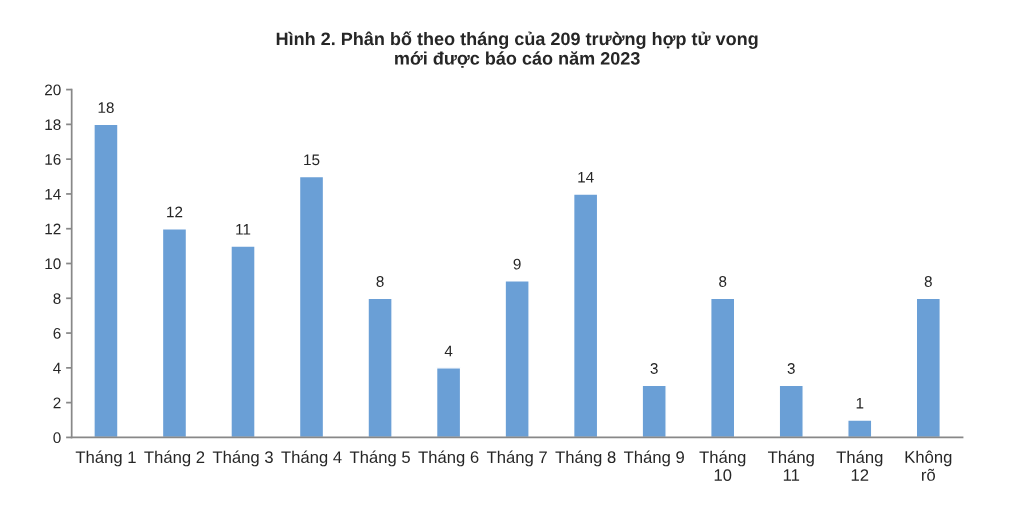  Describe the element at coordinates (106, 108) in the screenshot. I see `data-label: 18` at that location.